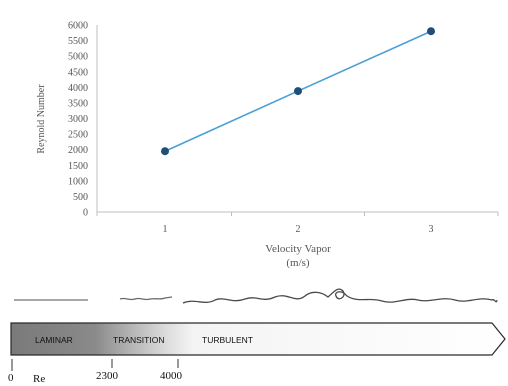  I want to click on x-tick-label: 3, so click(431, 229).